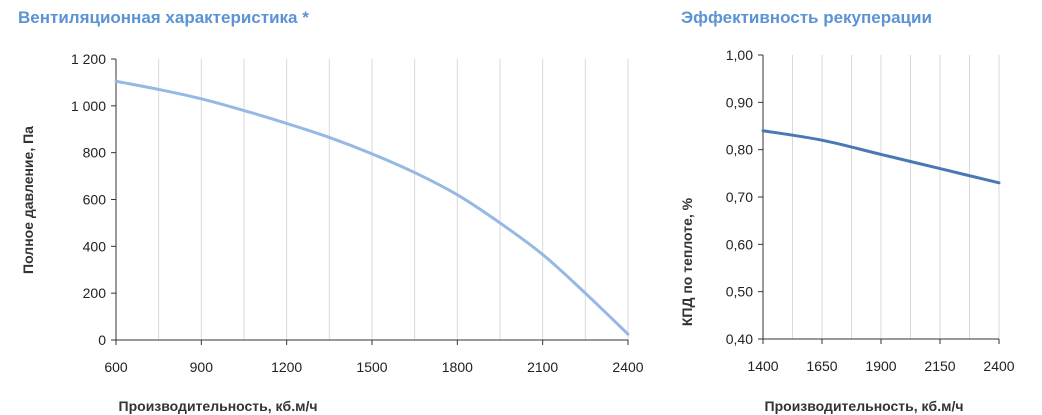  Describe the element at coordinates (627, 367) in the screenshot. I see `vent-x-tick-label-6: 2400` at that location.